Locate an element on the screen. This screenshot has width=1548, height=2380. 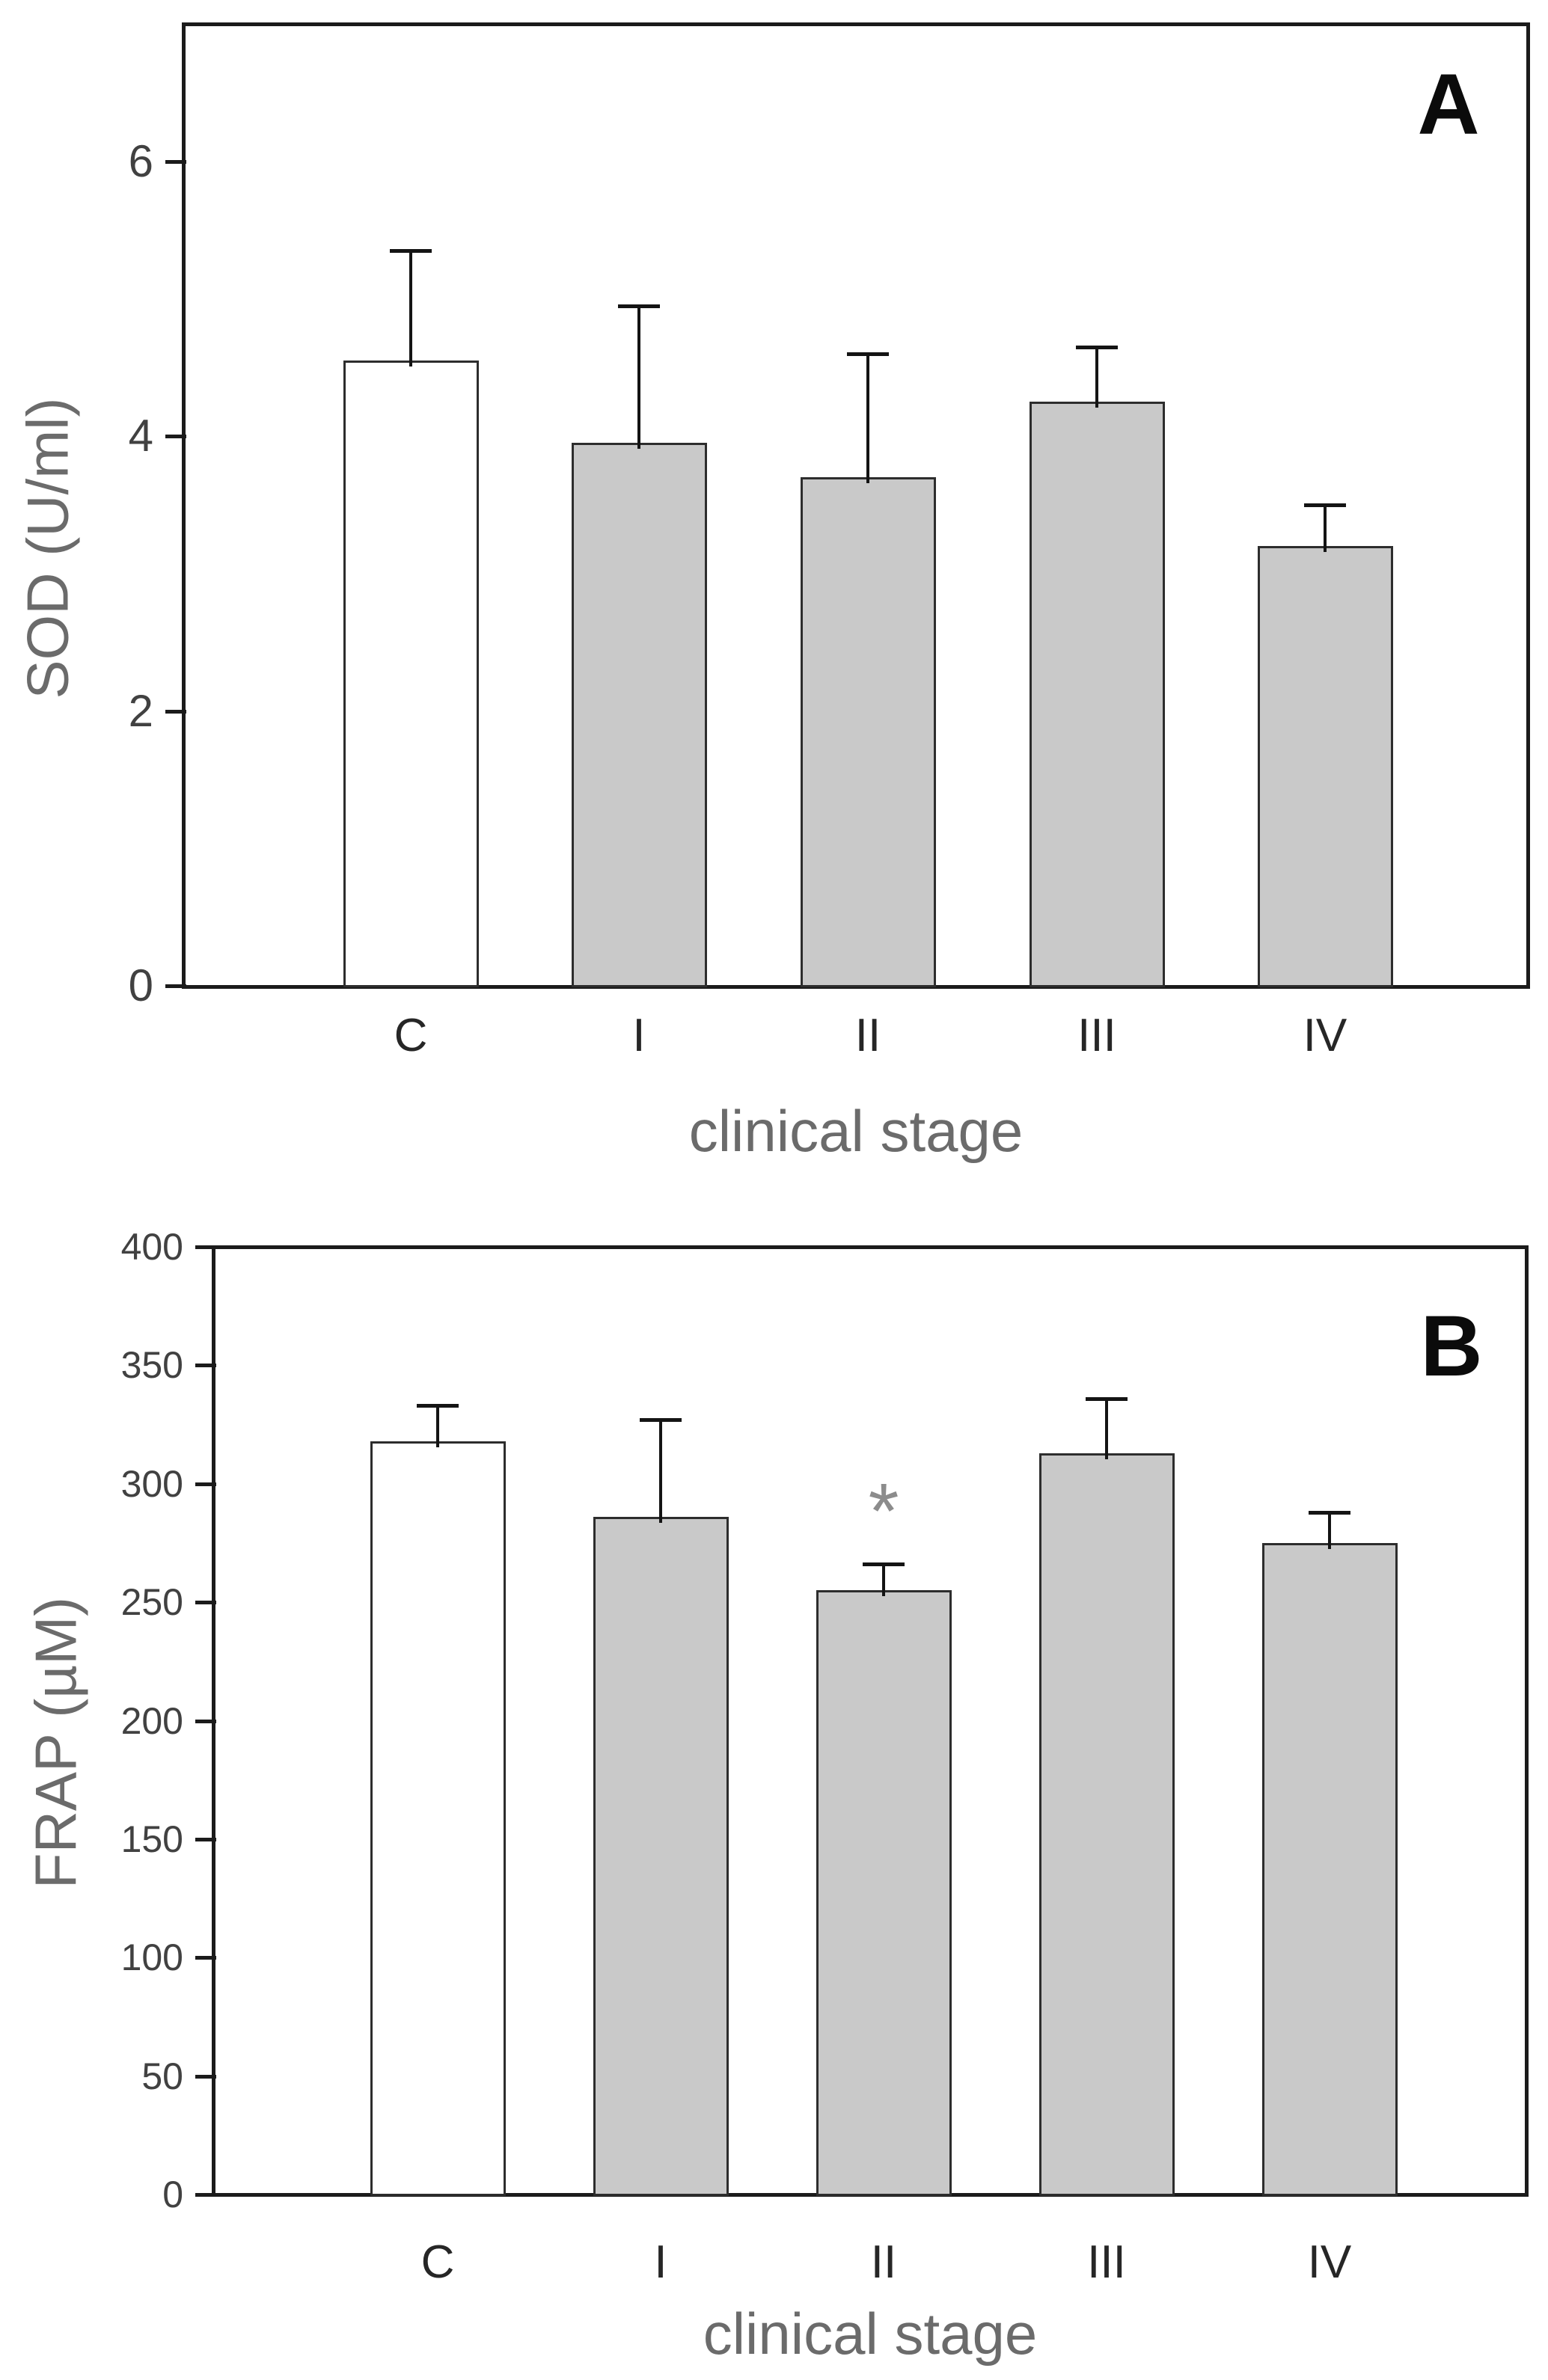
y-axis-tick-label: 4 is located at coordinates (141, 436).